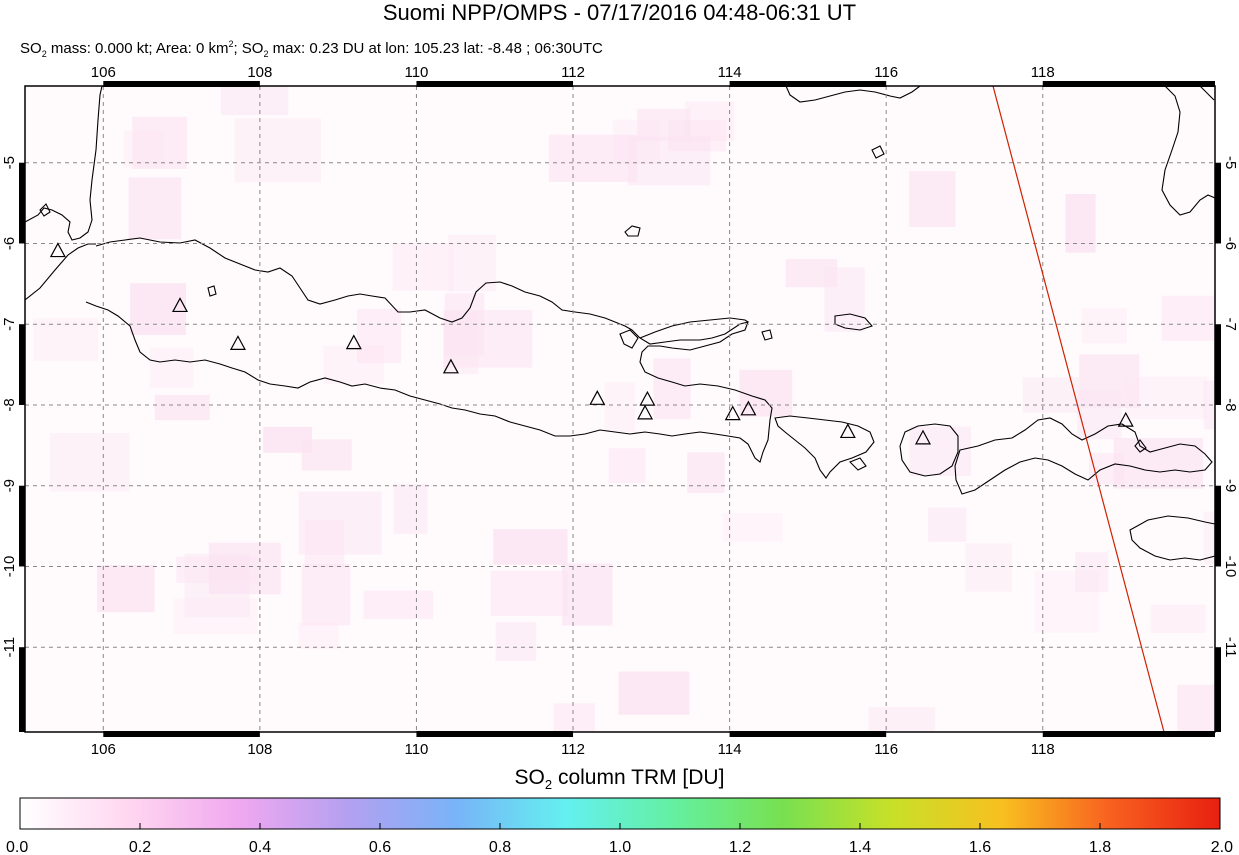 This screenshot has width=1239, height=855. Describe the element at coordinates (886, 72) in the screenshot. I see `lon-tick-label-top: 116` at that location.